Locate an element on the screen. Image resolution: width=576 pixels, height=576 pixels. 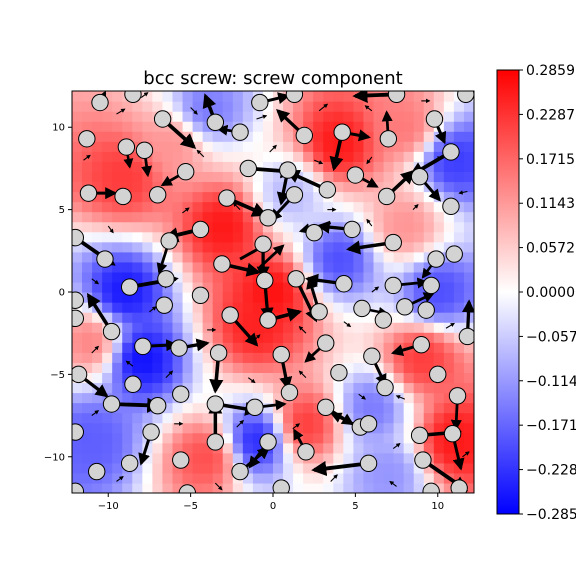
colorbar is located at coordinates (508, 292).